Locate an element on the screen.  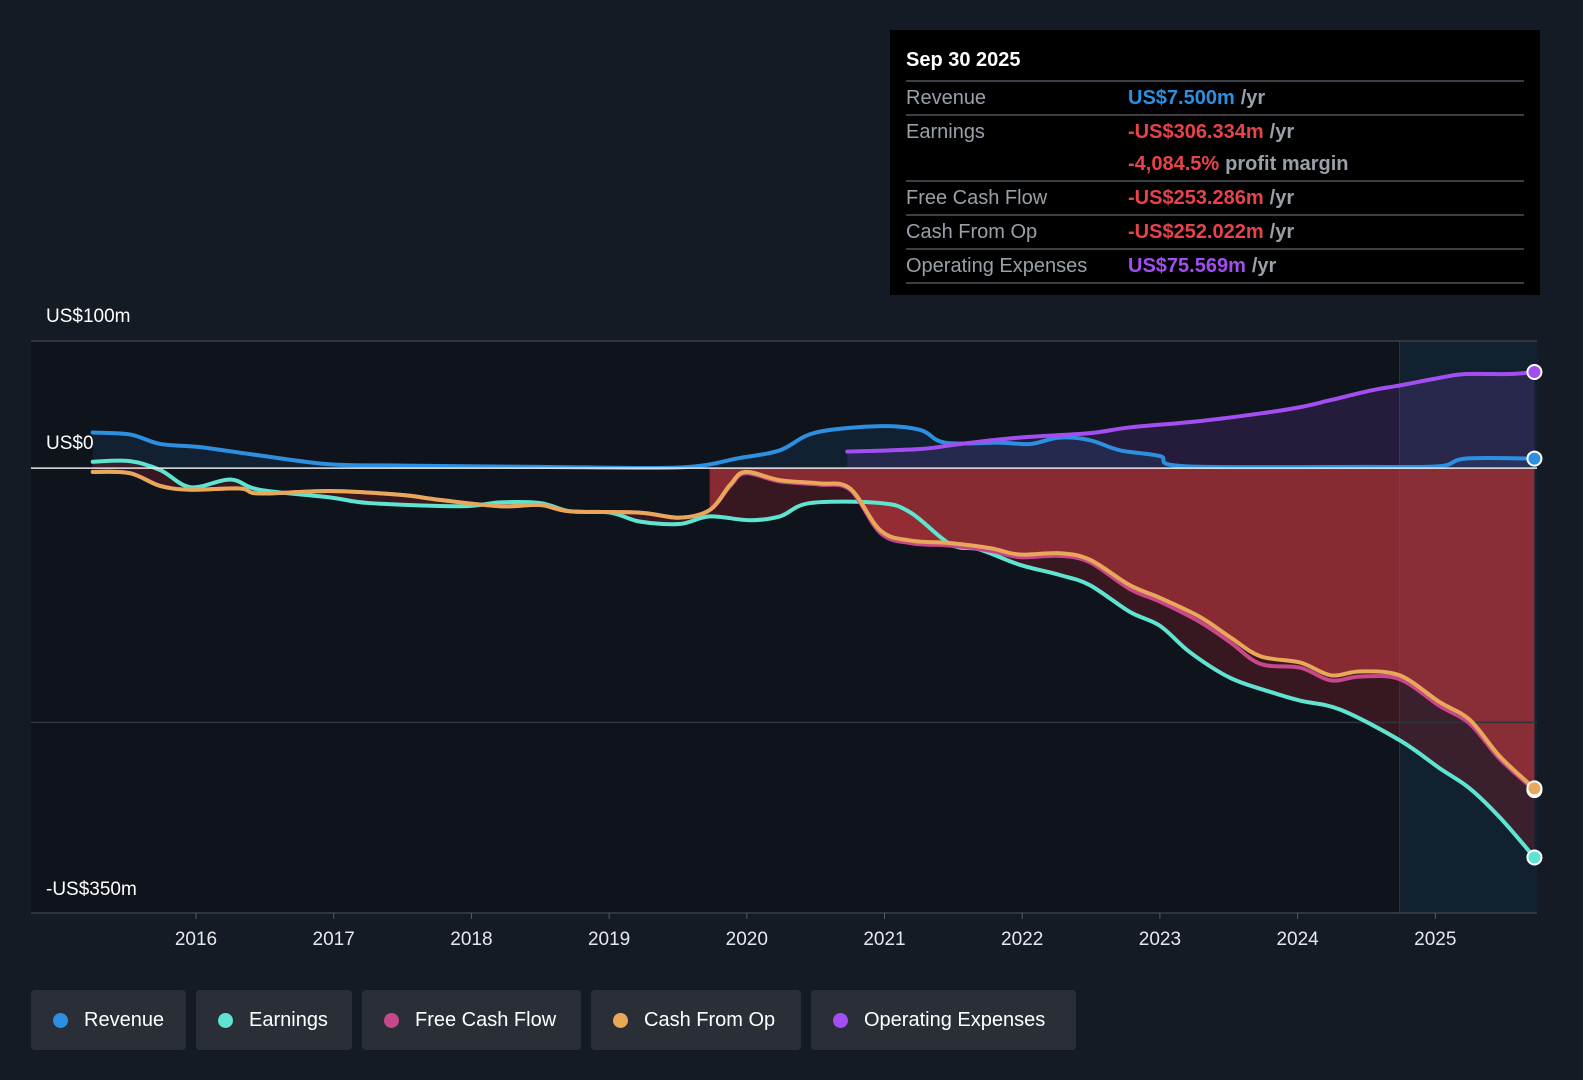
tooltip-label: Cash From Op is located at coordinates (972, 232).